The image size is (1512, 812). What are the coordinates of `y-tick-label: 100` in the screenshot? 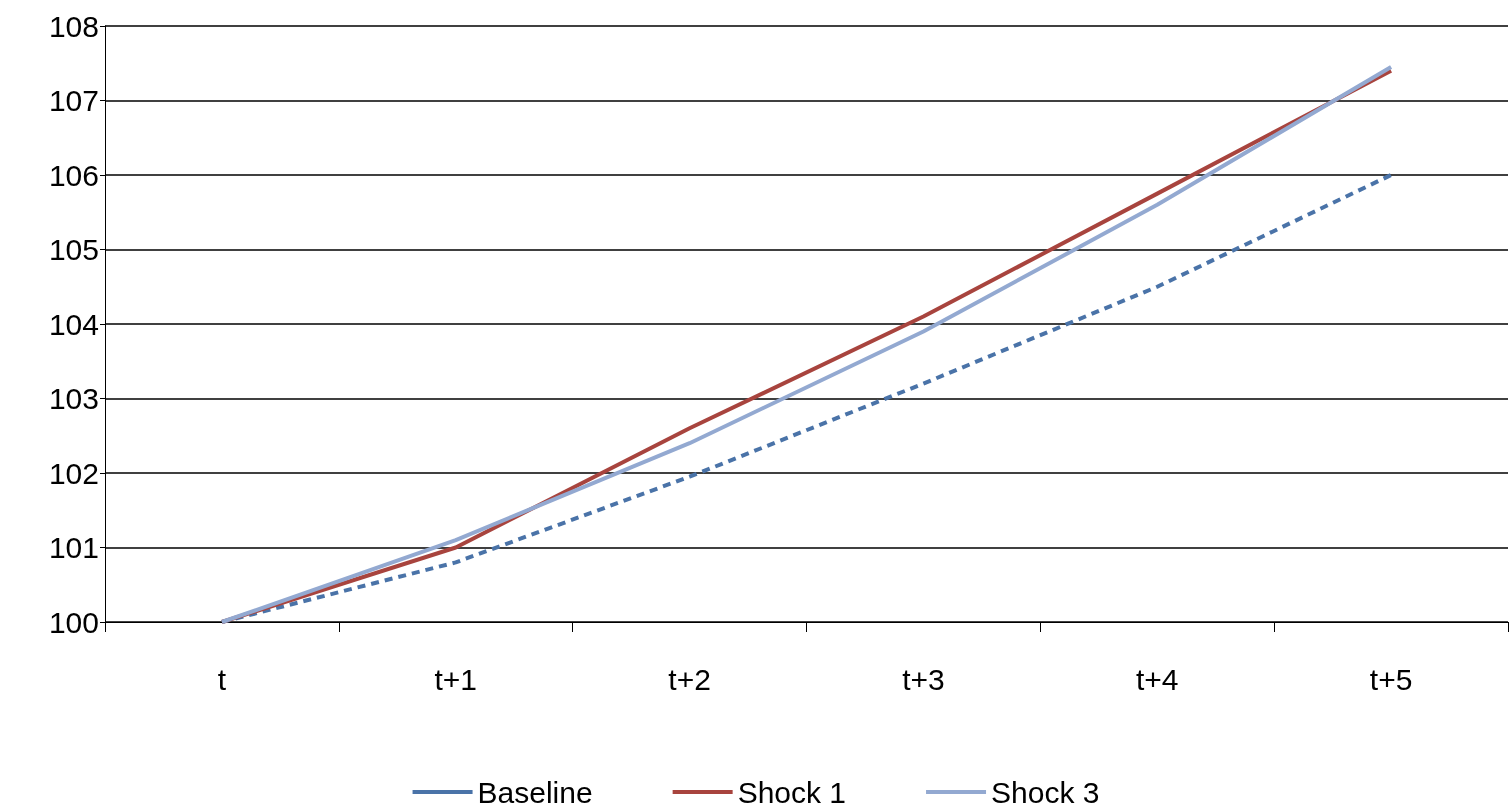 It's located at (73, 622).